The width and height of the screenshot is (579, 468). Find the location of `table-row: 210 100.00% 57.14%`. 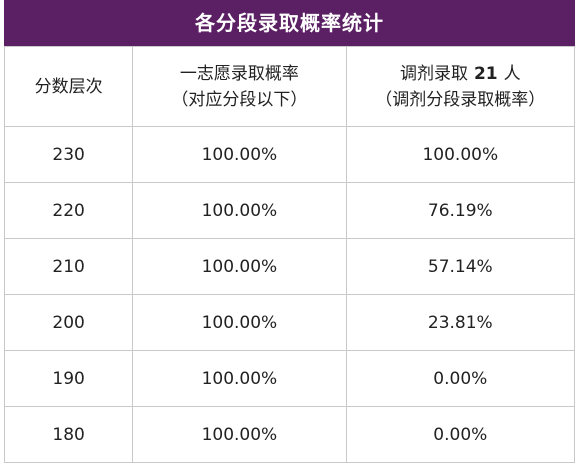

table-row: 210 100.00% 57.14% is located at coordinates (289, 266).